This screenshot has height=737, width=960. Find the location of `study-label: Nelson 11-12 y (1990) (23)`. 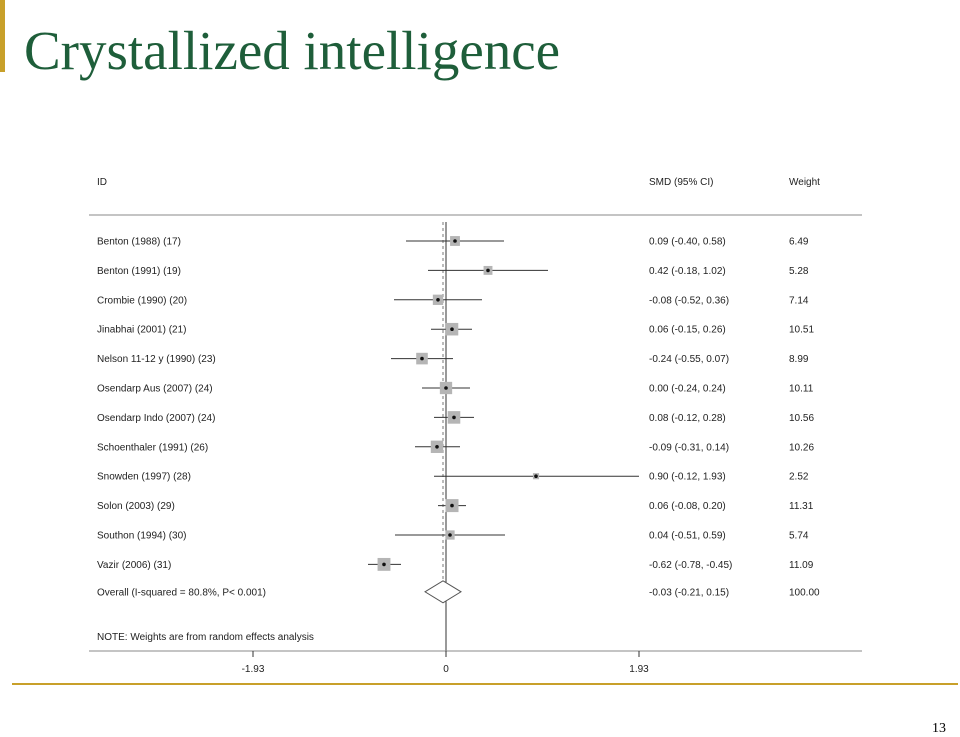

study-label: Nelson 11-12 y (1990) (23) is located at coordinates (156, 359).